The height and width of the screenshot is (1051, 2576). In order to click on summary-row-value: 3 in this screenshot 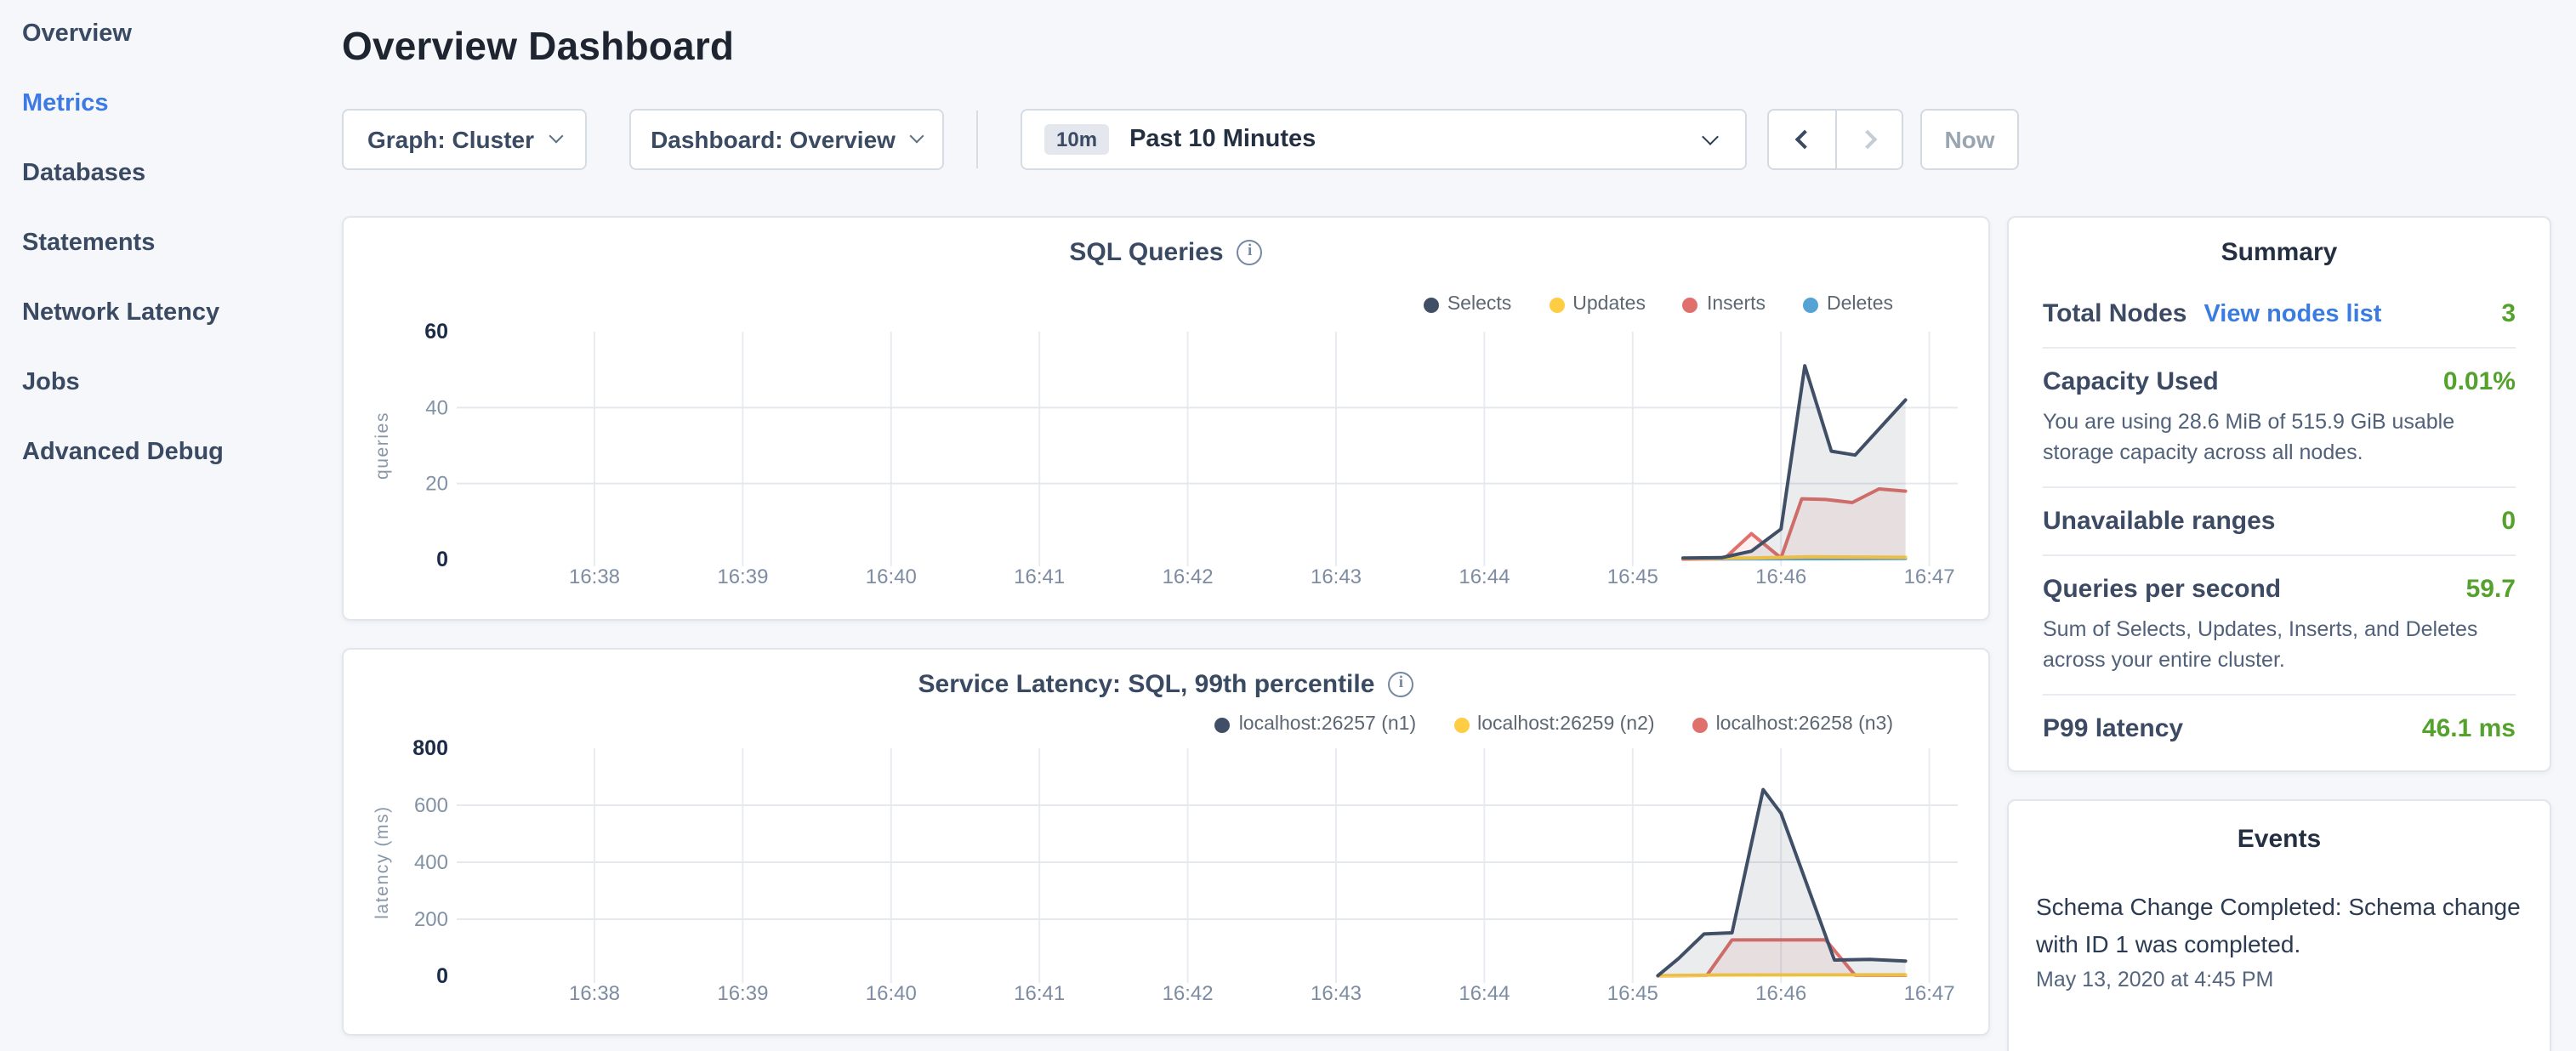, I will do `click(2508, 314)`.